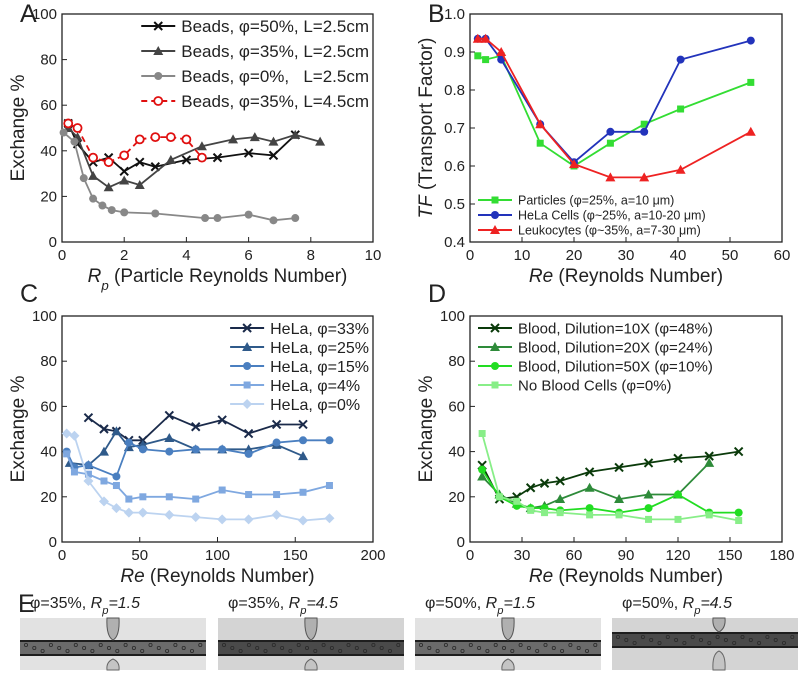  What do you see at coordinates (302, 611) in the screenshot?
I see `label-subscript: p` at bounding box center [302, 611].